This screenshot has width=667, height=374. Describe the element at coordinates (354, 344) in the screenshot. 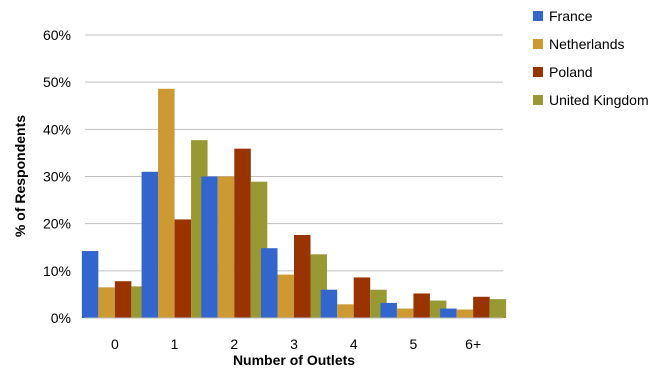

I see `x-tick-label: 4` at that location.